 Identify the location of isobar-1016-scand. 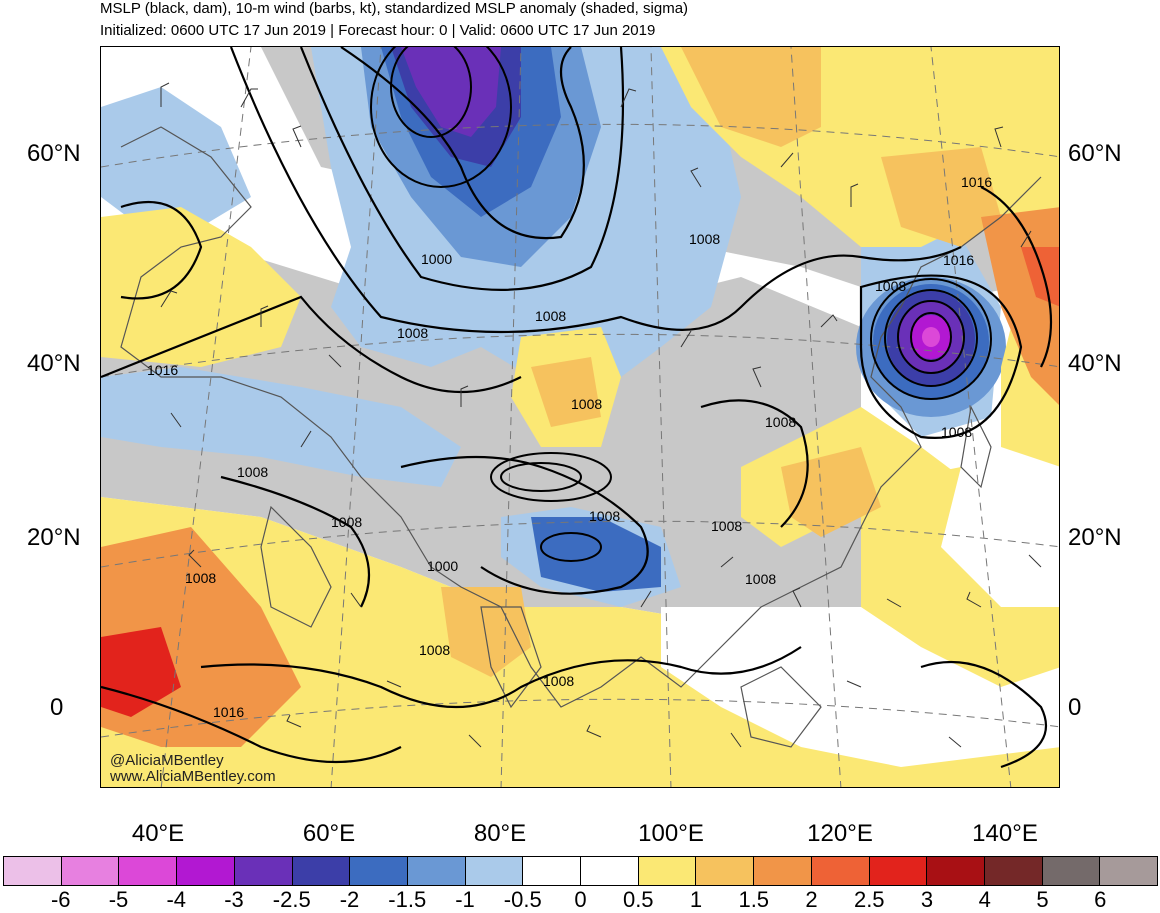
(161, 250).